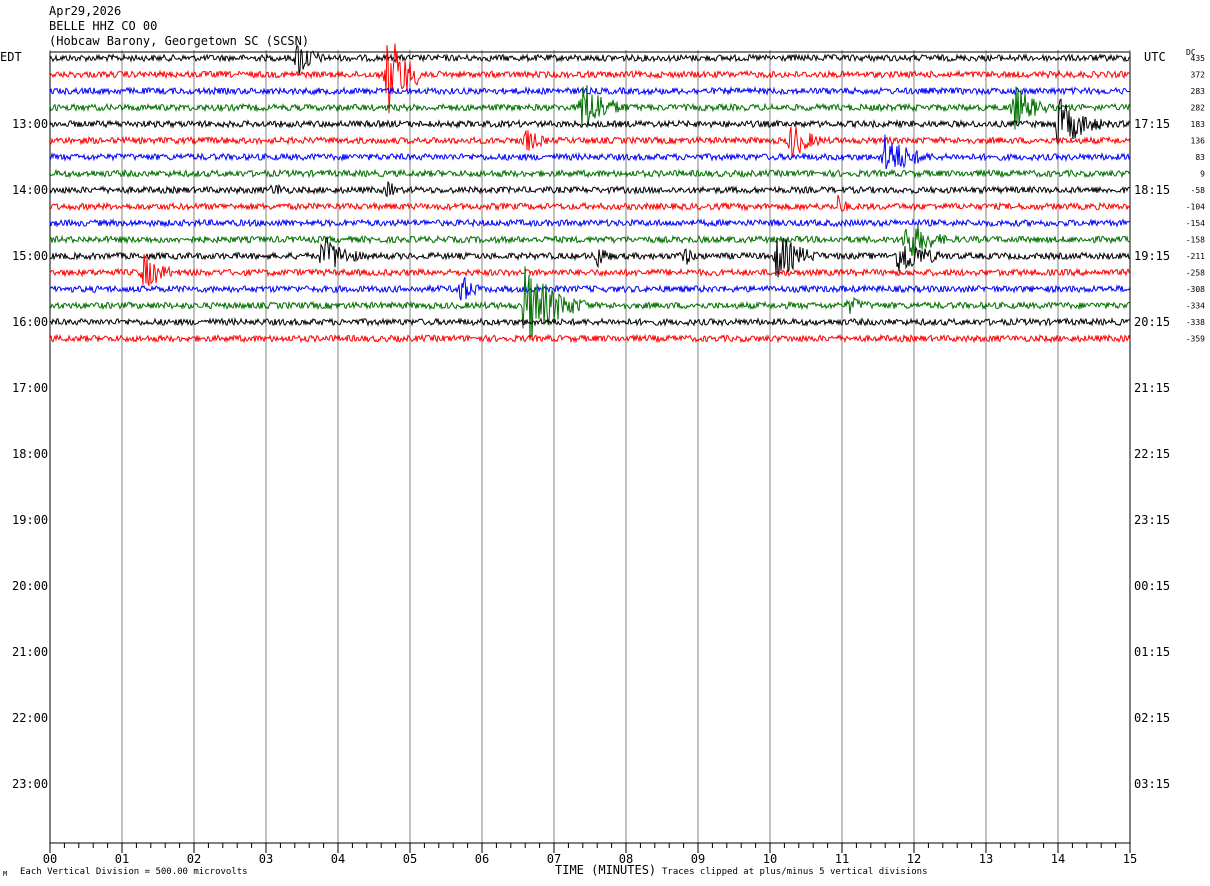  Describe the element at coordinates (770, 859) in the screenshot. I see `x-tick-label: 10` at that location.